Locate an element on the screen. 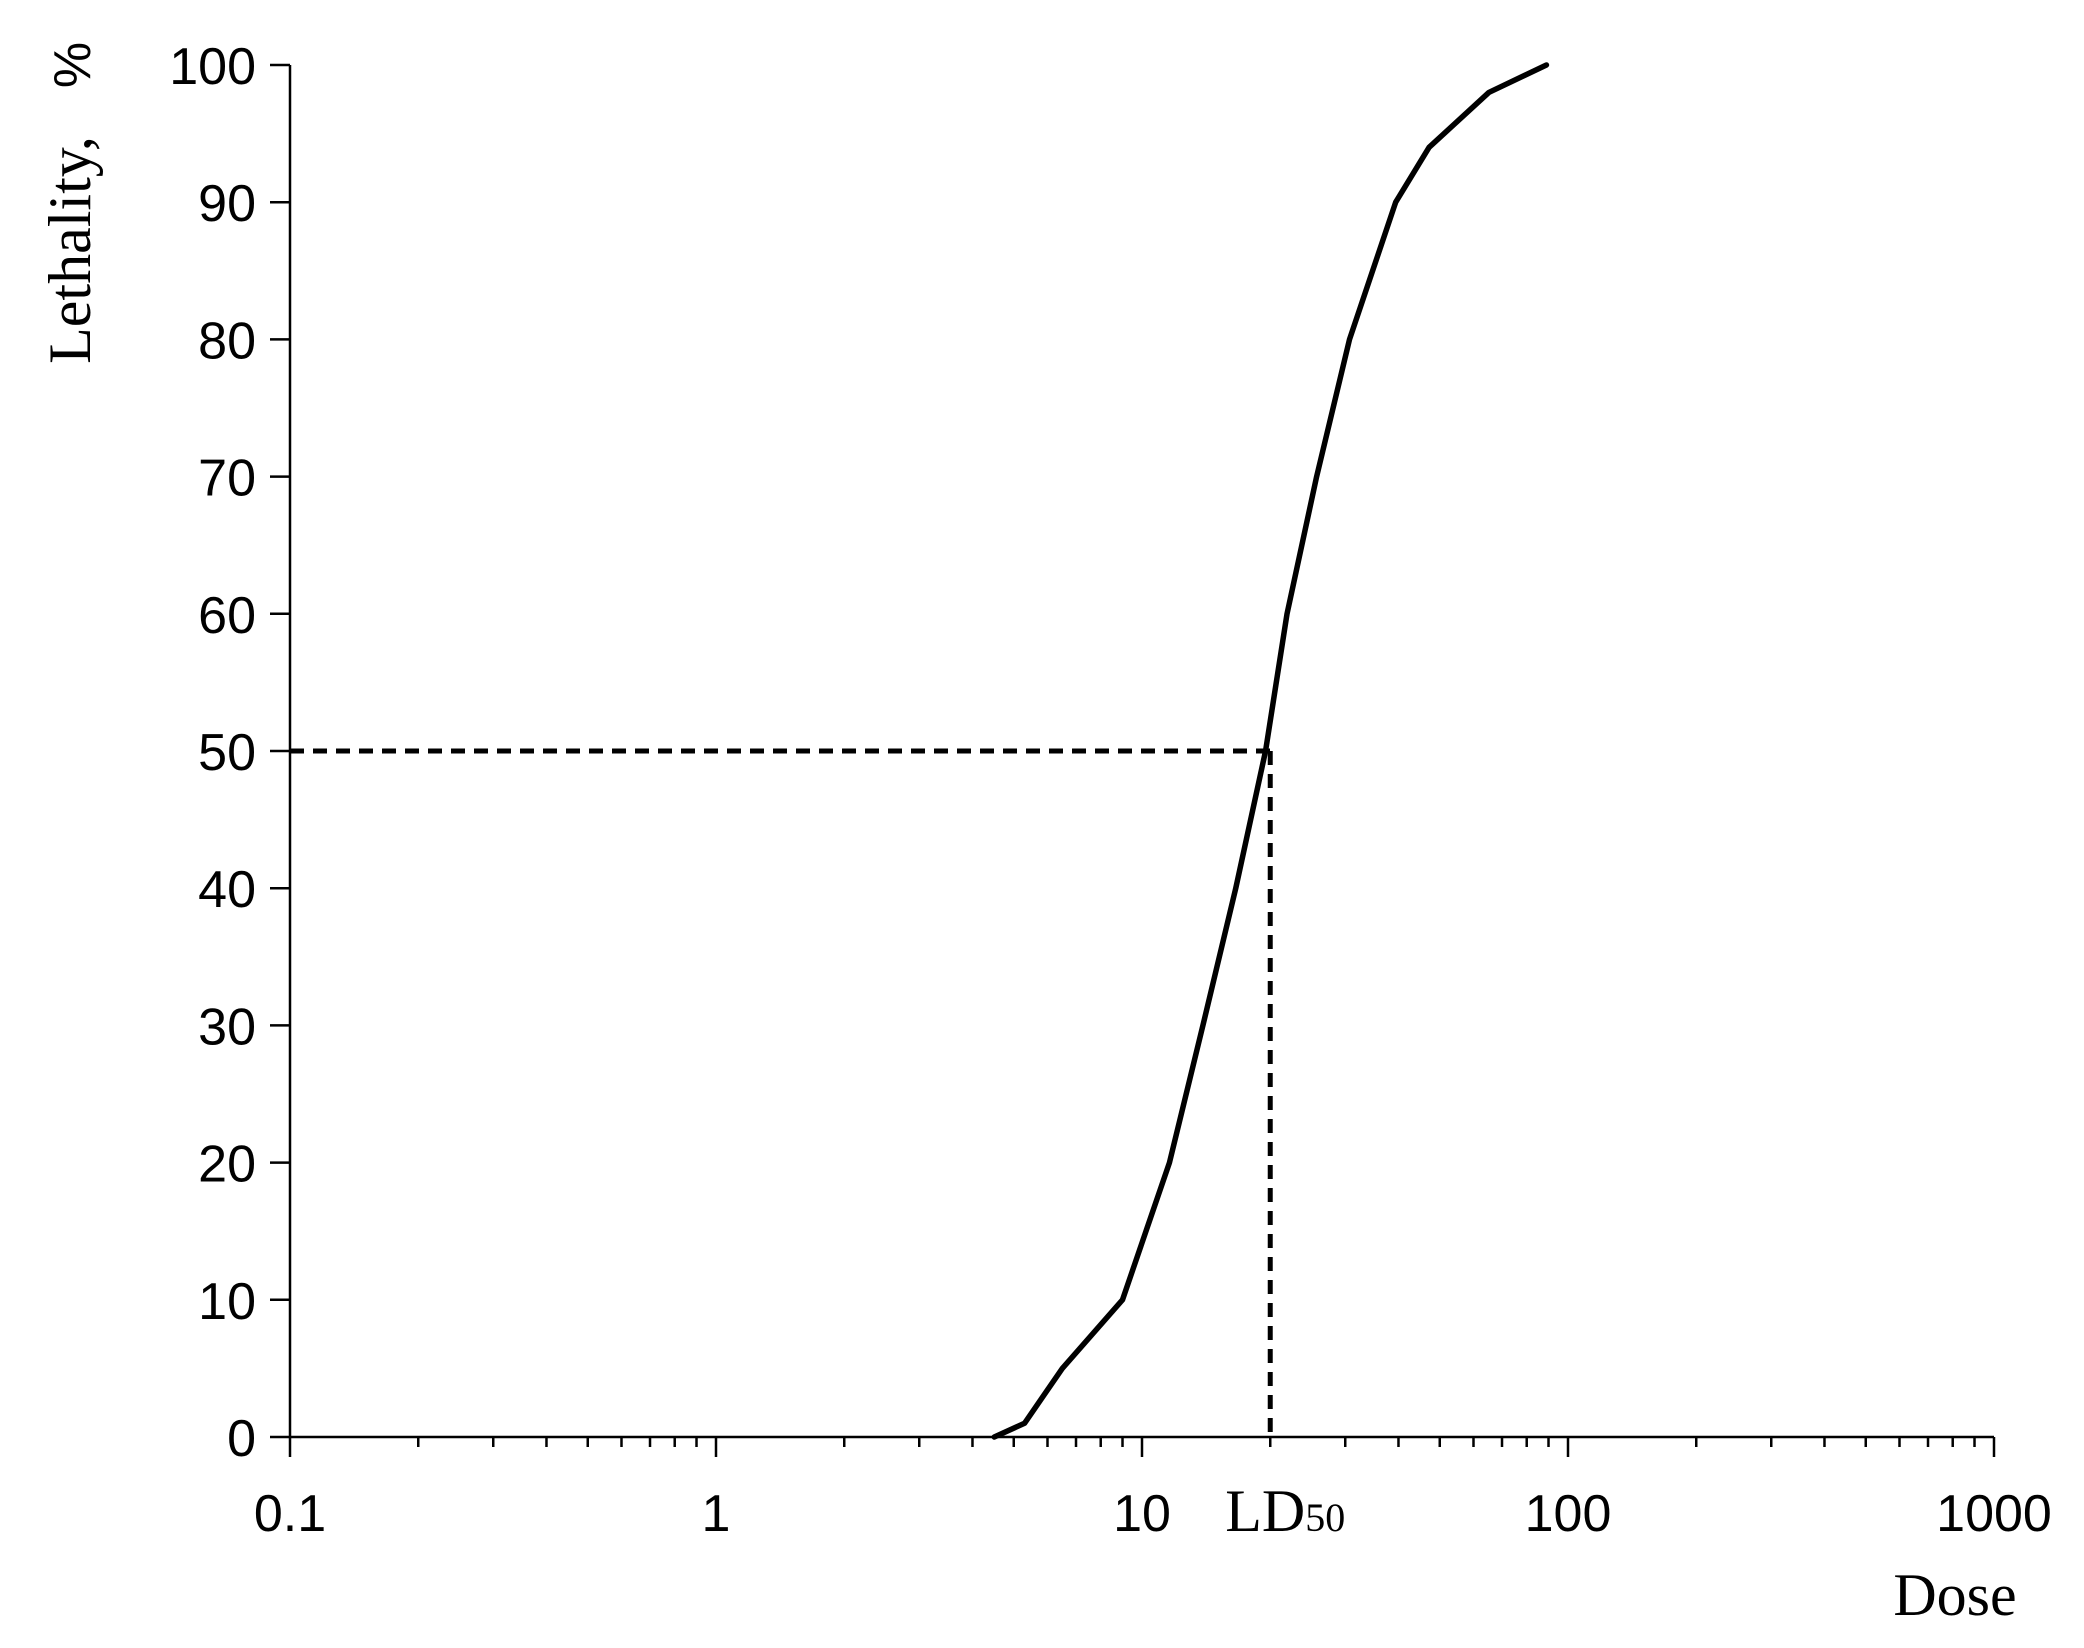  y-tick-label: 90 is located at coordinates (227, 204).